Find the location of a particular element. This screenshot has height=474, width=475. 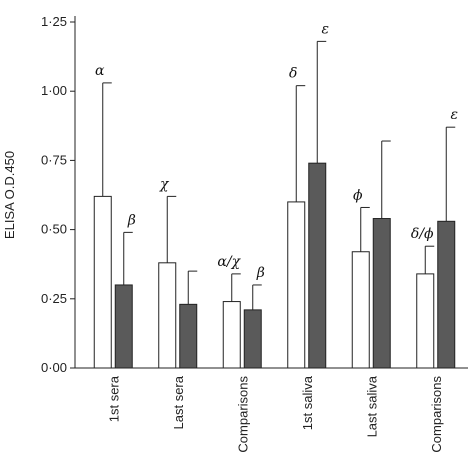

bar-annotation: ϕ is located at coordinates (358, 195).